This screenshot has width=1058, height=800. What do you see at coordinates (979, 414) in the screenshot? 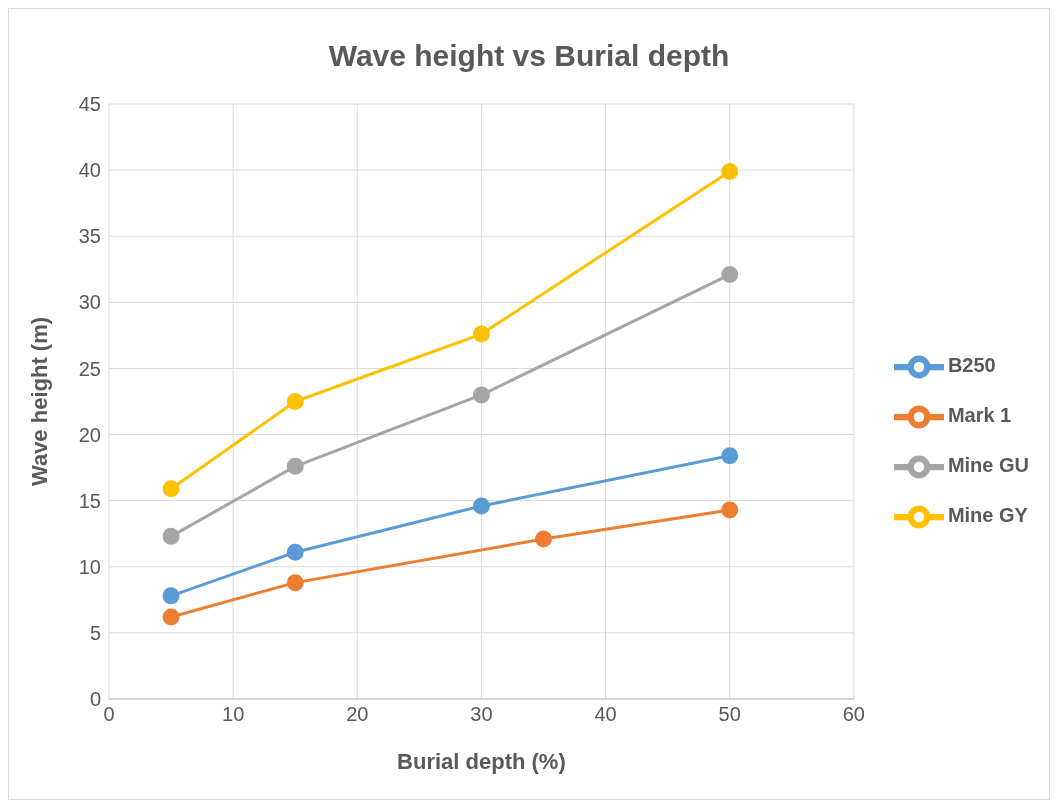
I see `legend-label: Mark 1` at bounding box center [979, 414].